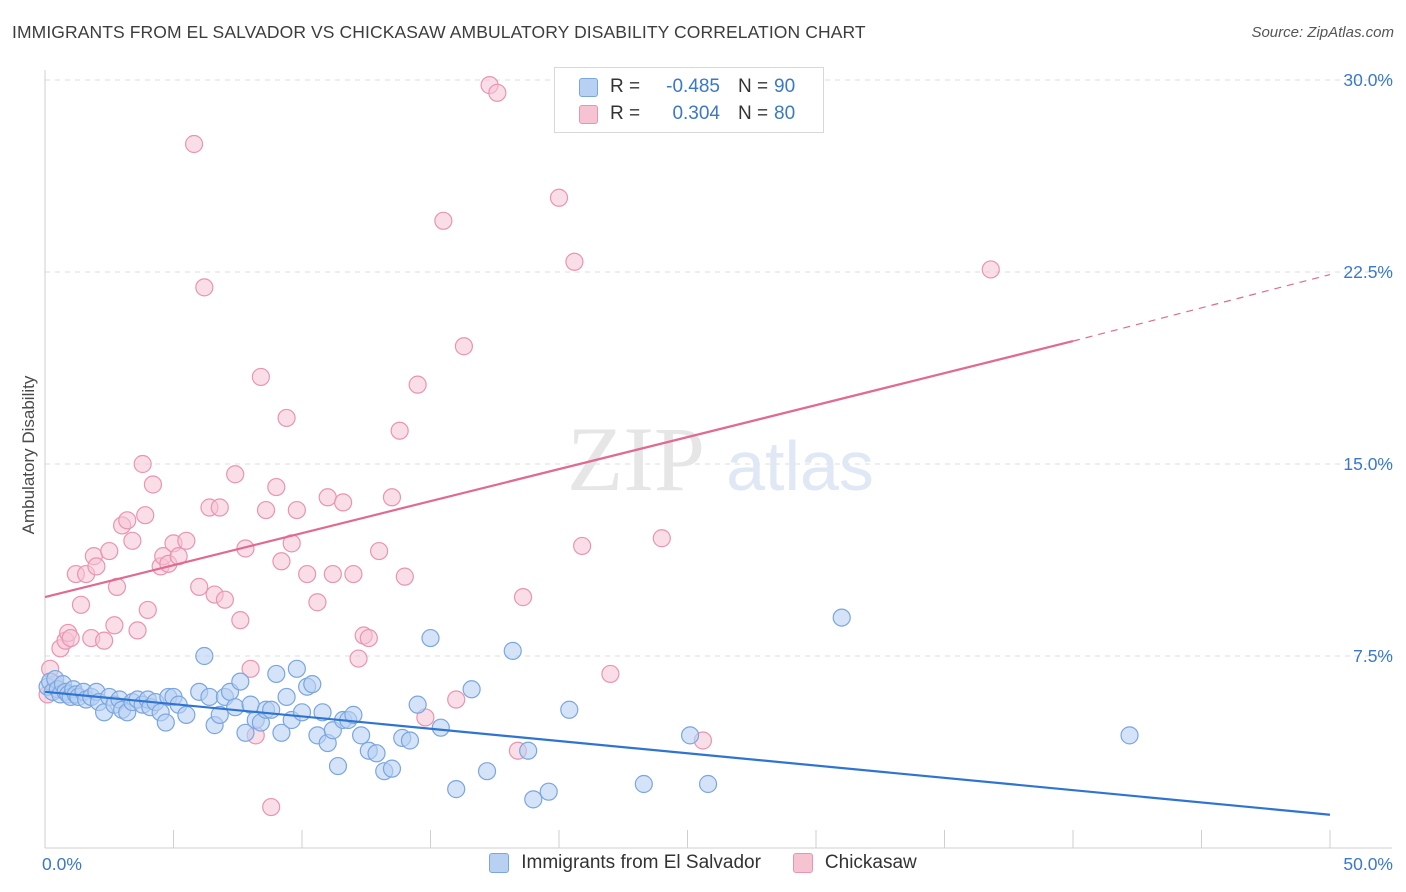 The image size is (1406, 892). I want to click on legend-swatch-blue, so click(588, 87).